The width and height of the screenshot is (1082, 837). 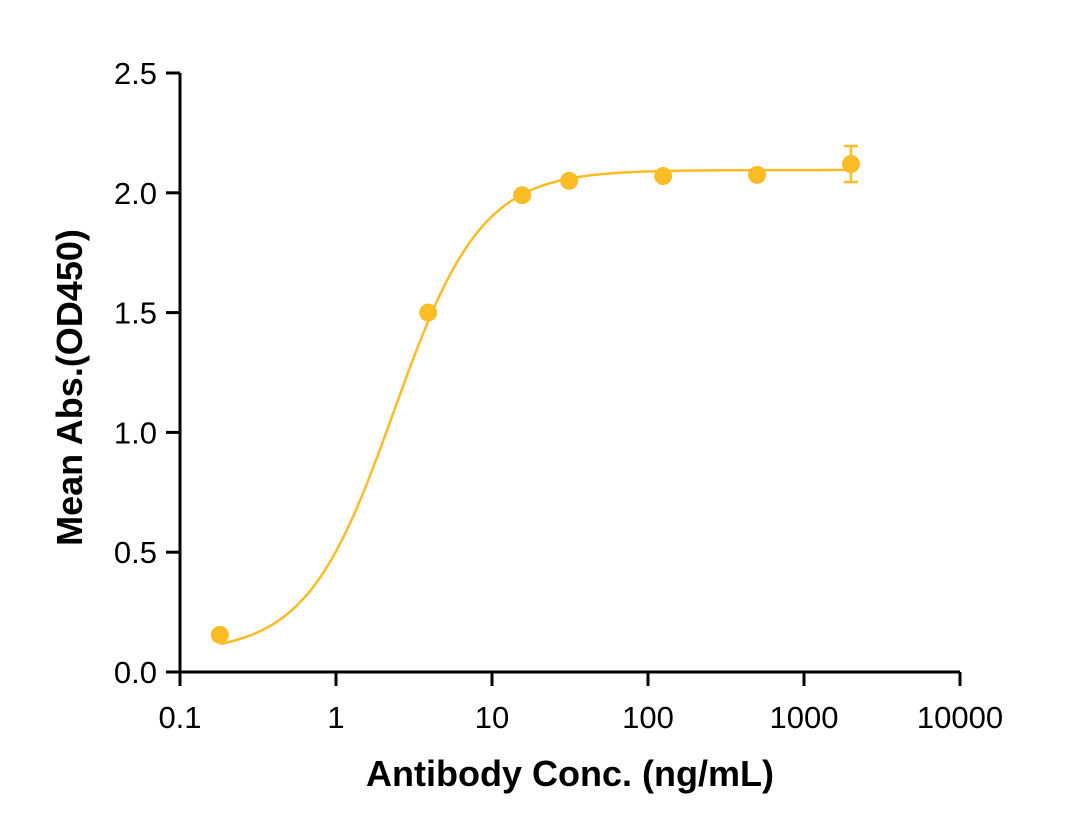 I want to click on y-axis-title: Mean Abs.(OD450), so click(x=69, y=387).